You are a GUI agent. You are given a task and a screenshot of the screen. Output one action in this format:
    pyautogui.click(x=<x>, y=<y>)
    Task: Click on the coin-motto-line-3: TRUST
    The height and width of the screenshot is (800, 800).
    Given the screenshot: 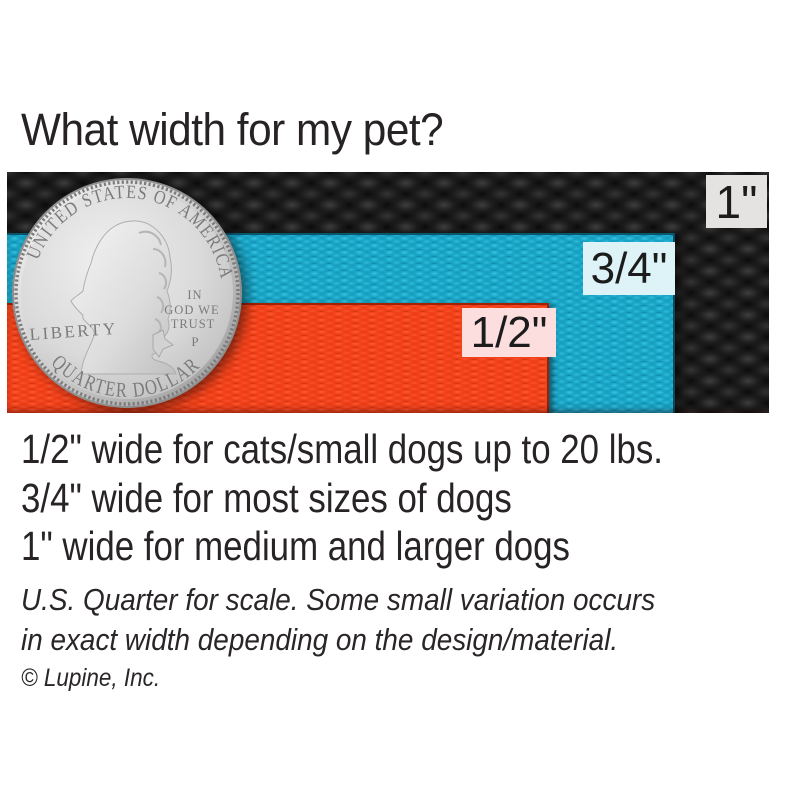 What is the action you would take?
    pyautogui.click(x=193, y=324)
    